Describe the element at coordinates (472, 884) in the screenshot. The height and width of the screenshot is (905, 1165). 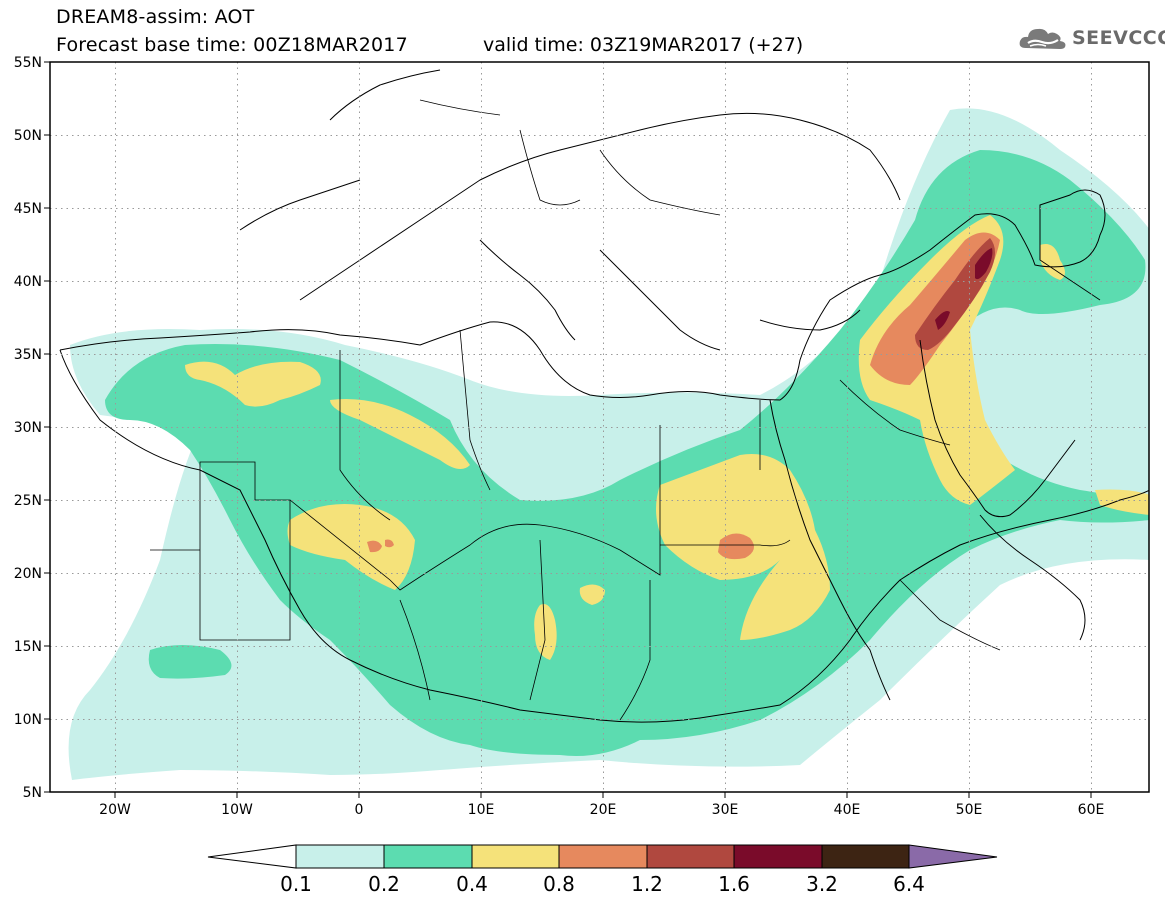
I see `colorbar-label: 0.4` at that location.